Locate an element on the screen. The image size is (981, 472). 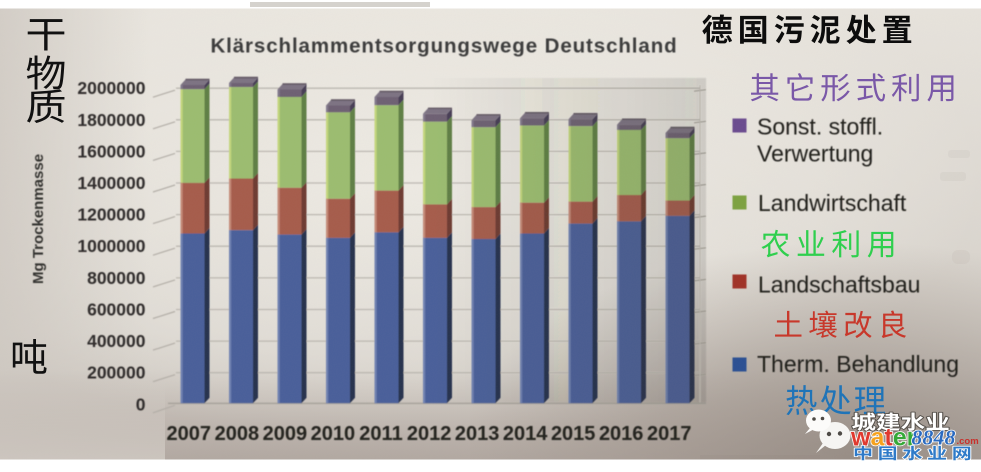
svg-text: 2017 is located at coordinates (669, 434).